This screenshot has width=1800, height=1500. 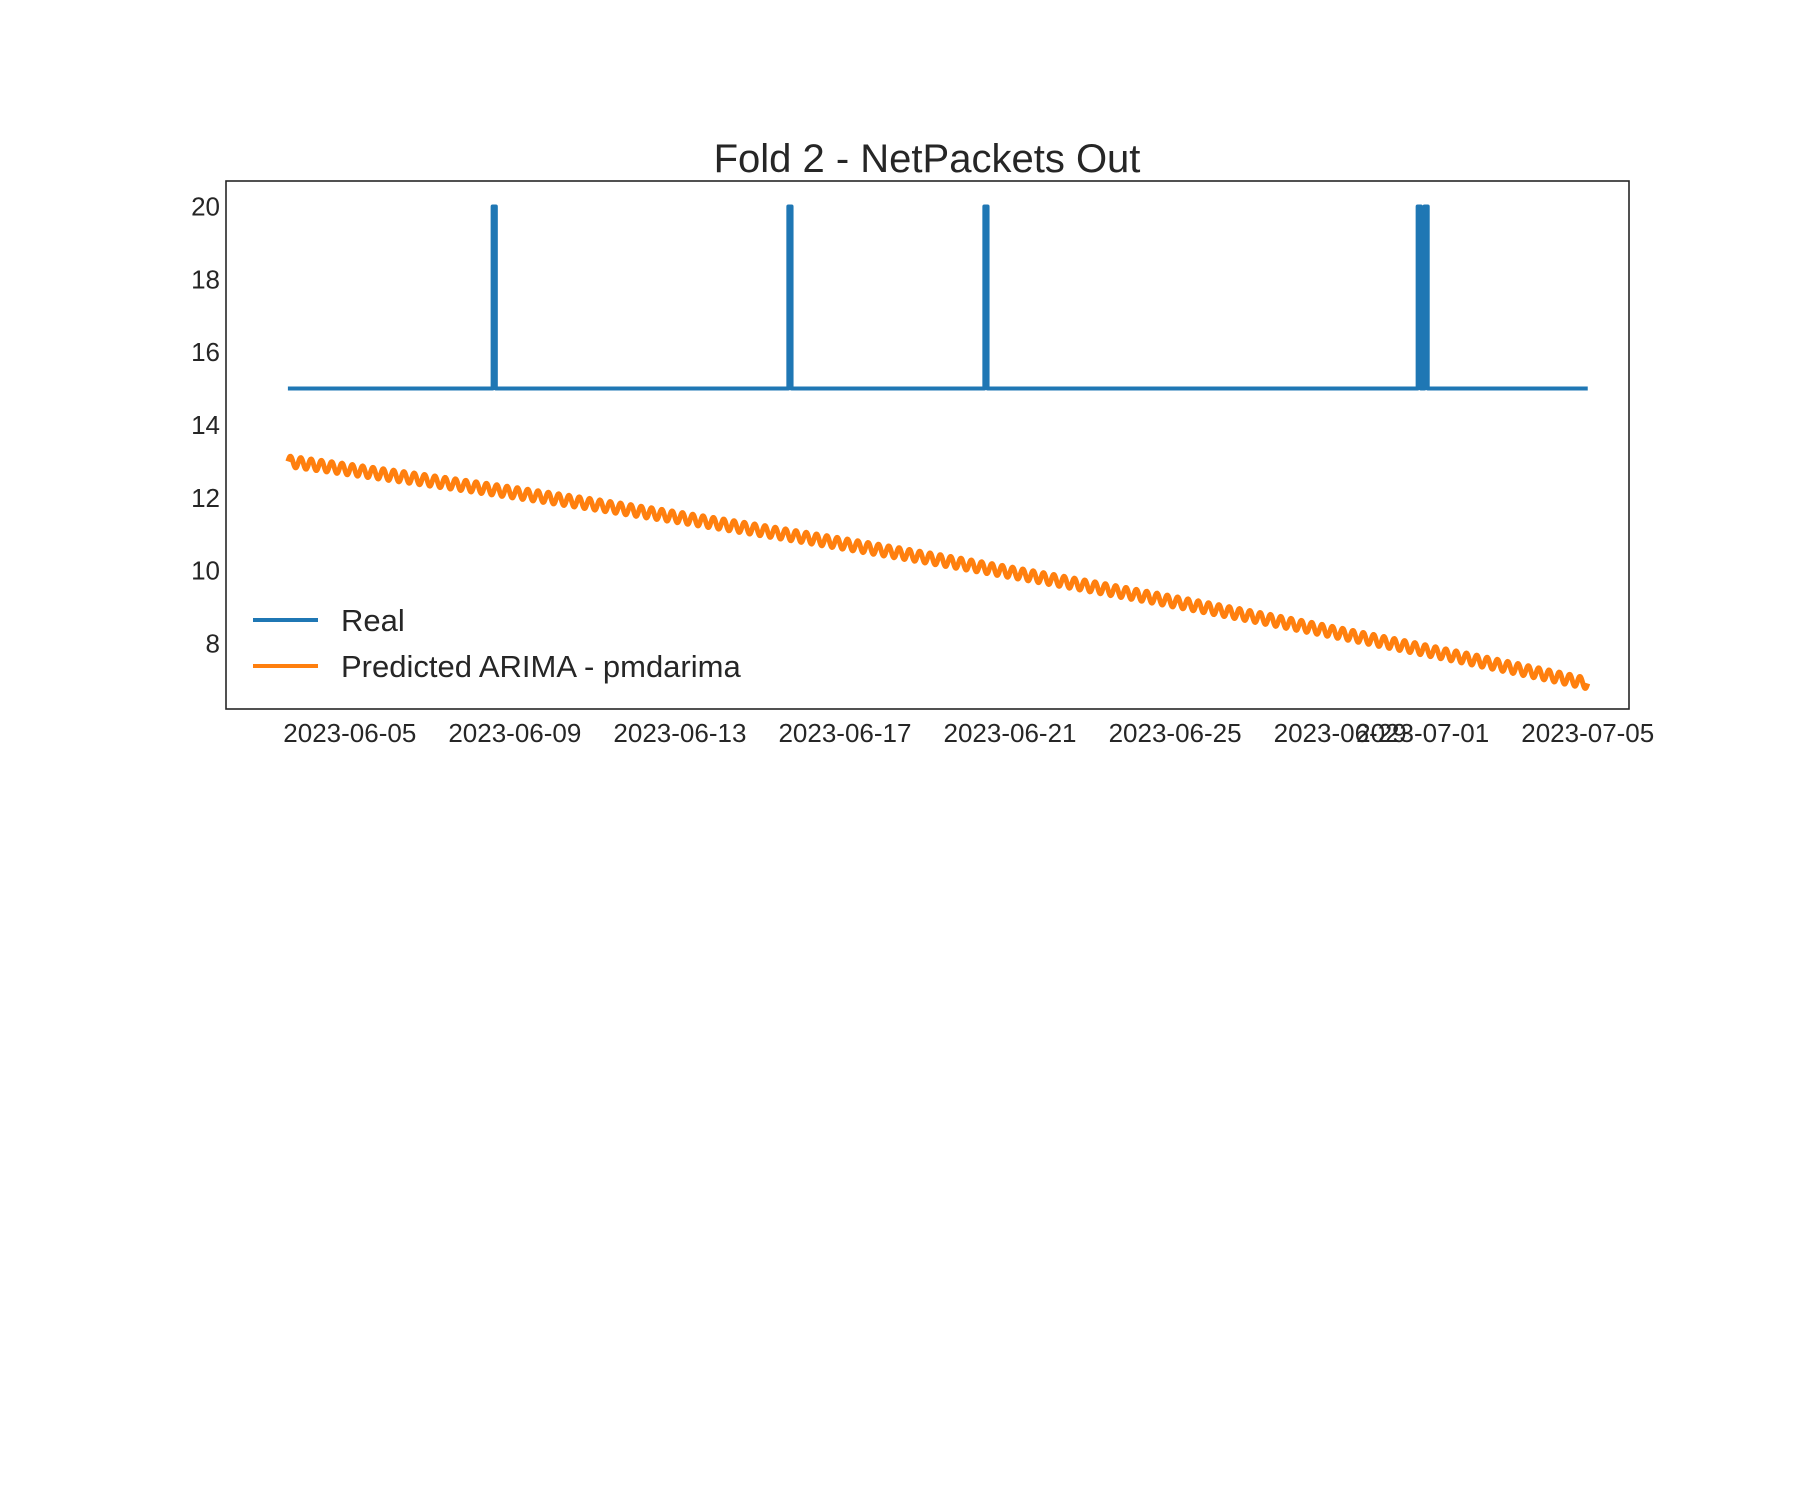 What do you see at coordinates (927, 159) in the screenshot?
I see `chart-title: Fold 2 - NetPackets Out` at bounding box center [927, 159].